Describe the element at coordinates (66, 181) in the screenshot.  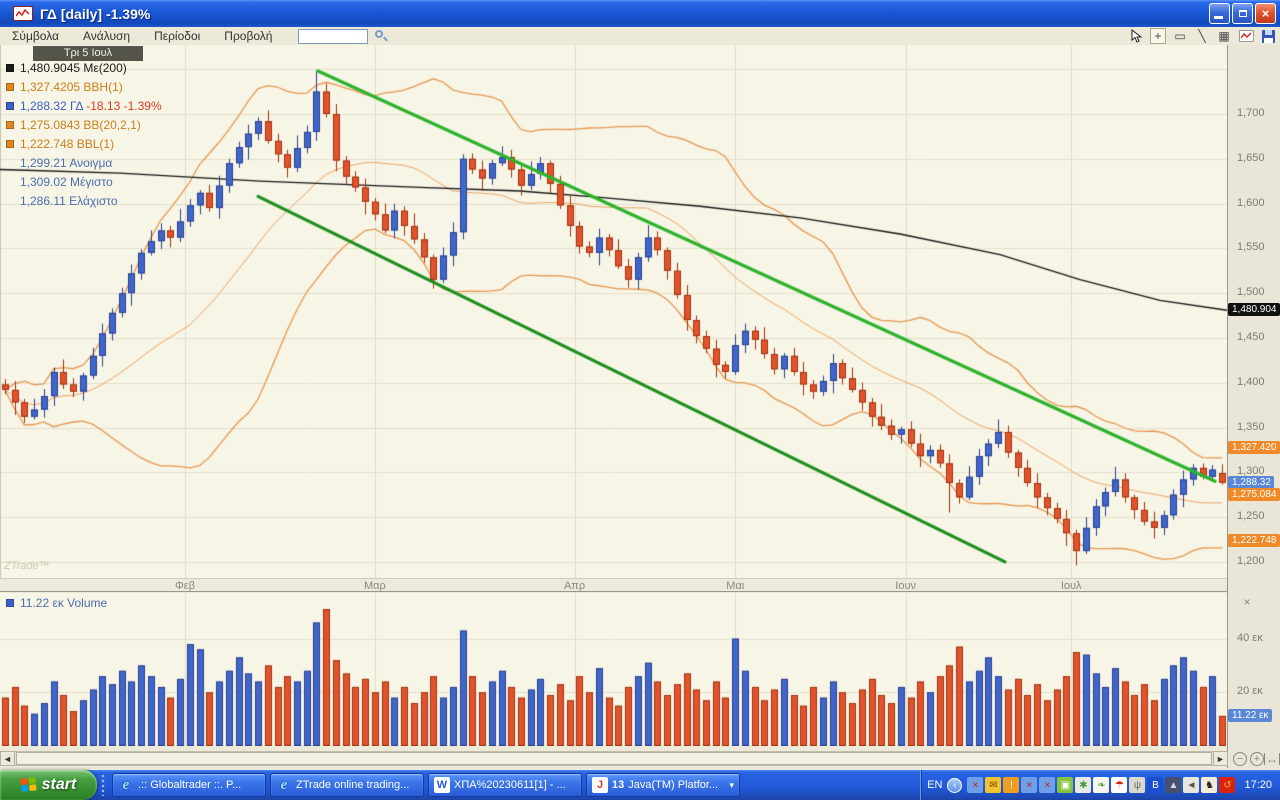
I see `legend-text: 1,309.02 Μέγιστο` at that location.